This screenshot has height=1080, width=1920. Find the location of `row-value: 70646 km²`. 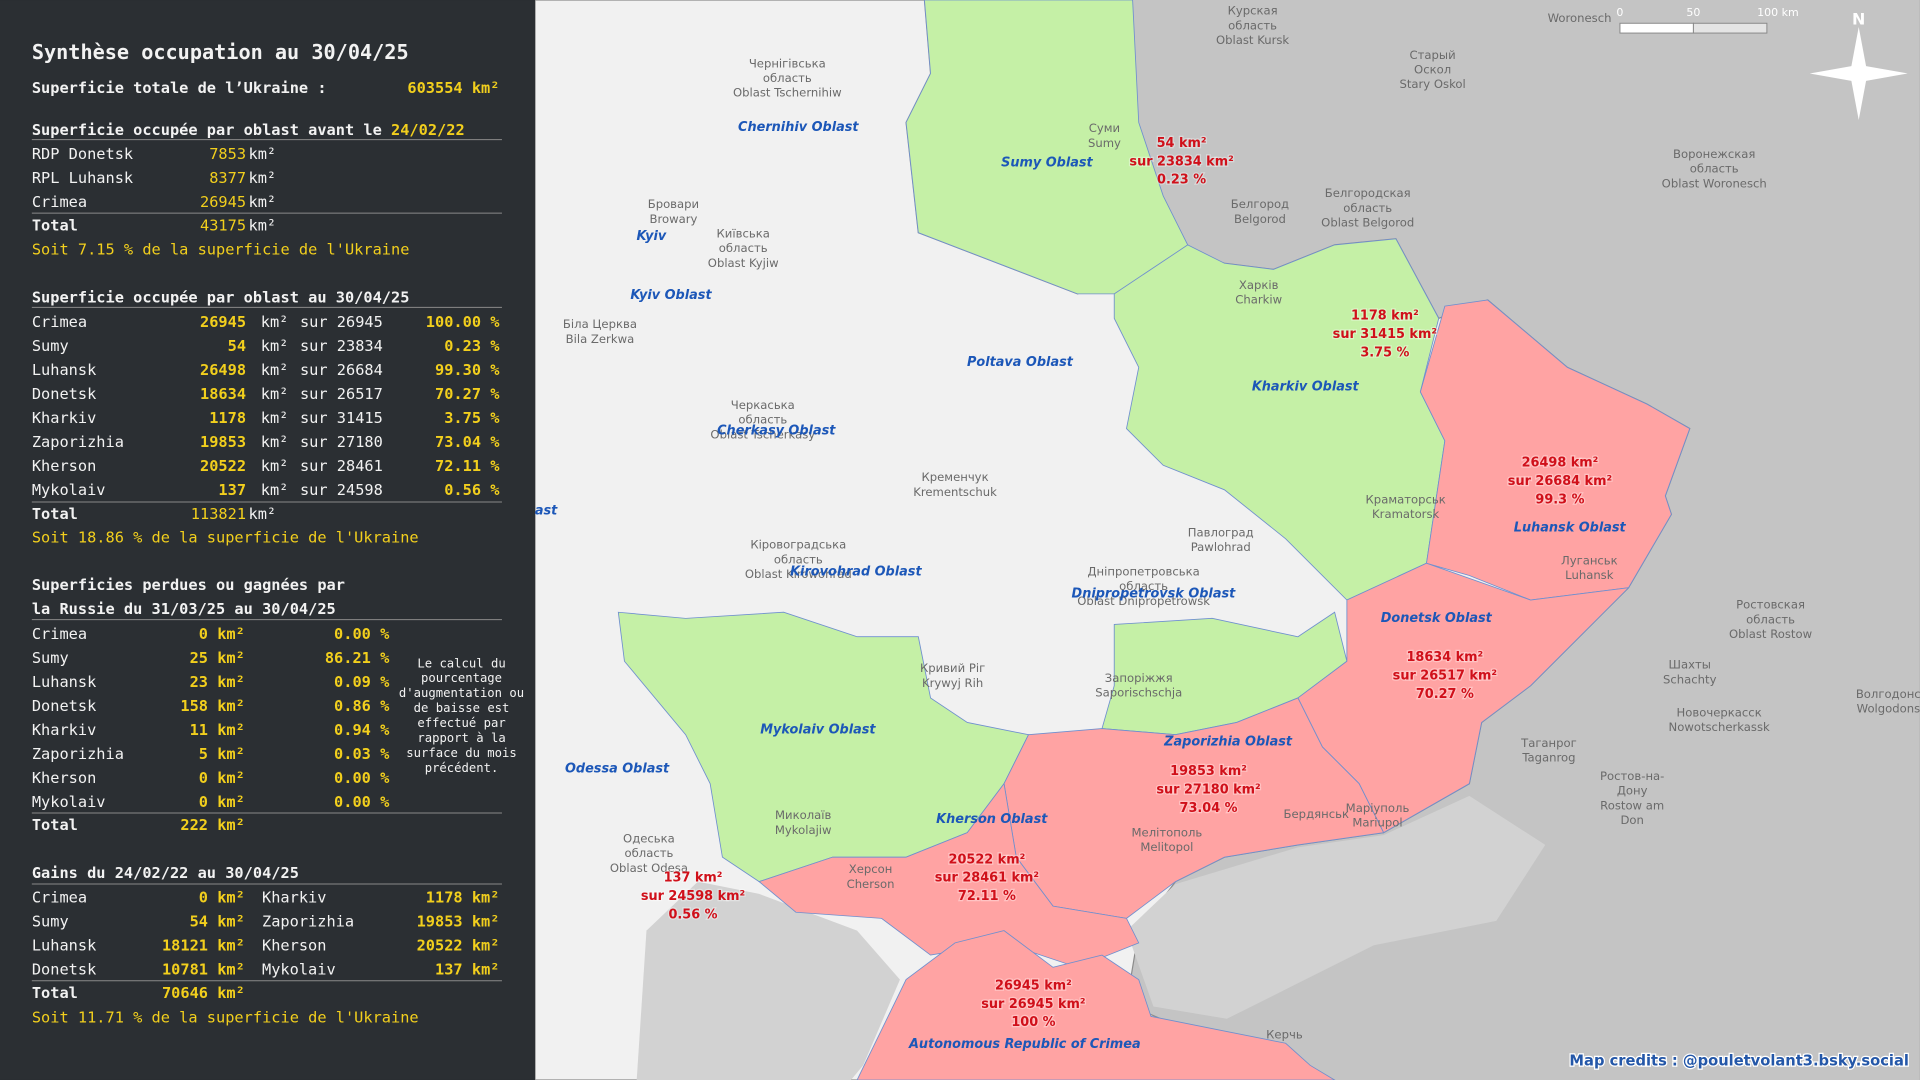

row-value: 70646 km² is located at coordinates (203, 993).